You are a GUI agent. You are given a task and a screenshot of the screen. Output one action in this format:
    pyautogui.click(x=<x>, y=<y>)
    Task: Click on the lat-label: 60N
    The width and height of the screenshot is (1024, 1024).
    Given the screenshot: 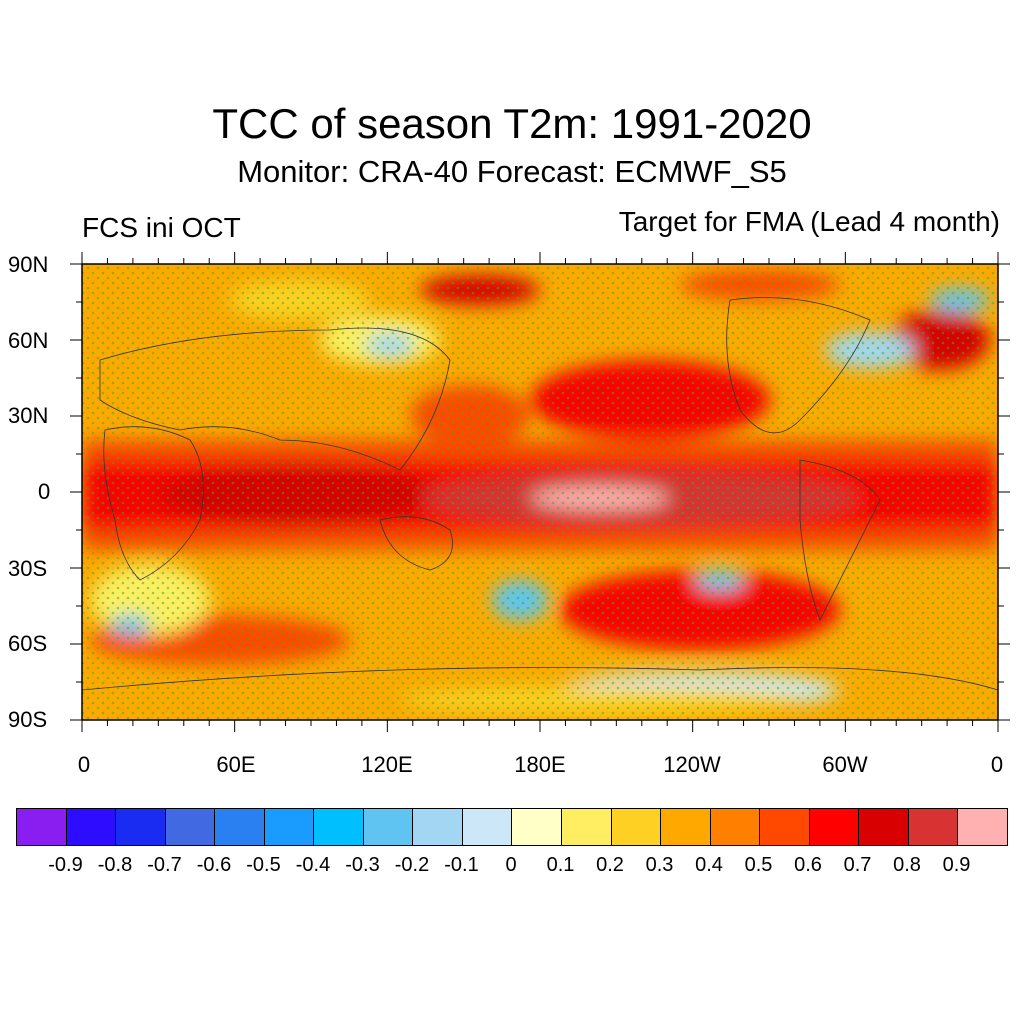 What is the action you would take?
    pyautogui.click(x=28, y=340)
    